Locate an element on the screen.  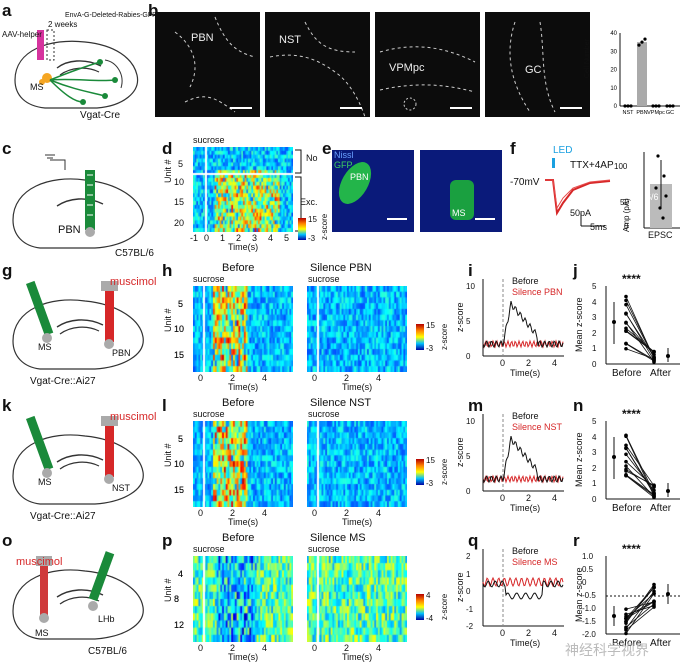
panel-label-n: n is located at coordinates (578, 405).